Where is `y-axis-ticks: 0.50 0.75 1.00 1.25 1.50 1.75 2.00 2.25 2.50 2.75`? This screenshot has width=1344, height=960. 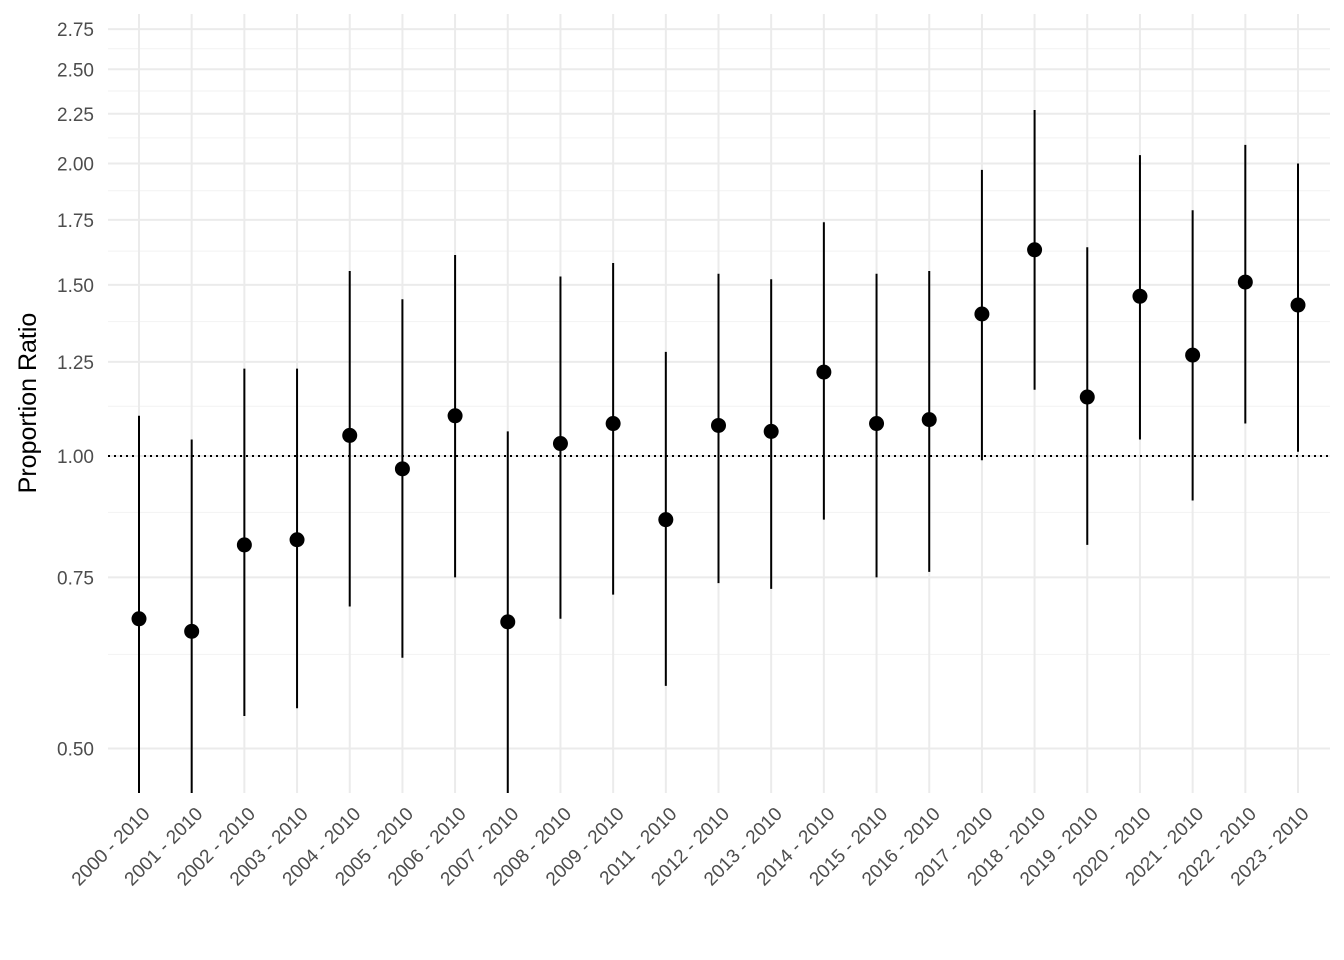 y-axis-ticks: 0.50 0.75 1.00 1.25 1.50 1.75 2.00 2.25 2.50 2.75 is located at coordinates (75, 390).